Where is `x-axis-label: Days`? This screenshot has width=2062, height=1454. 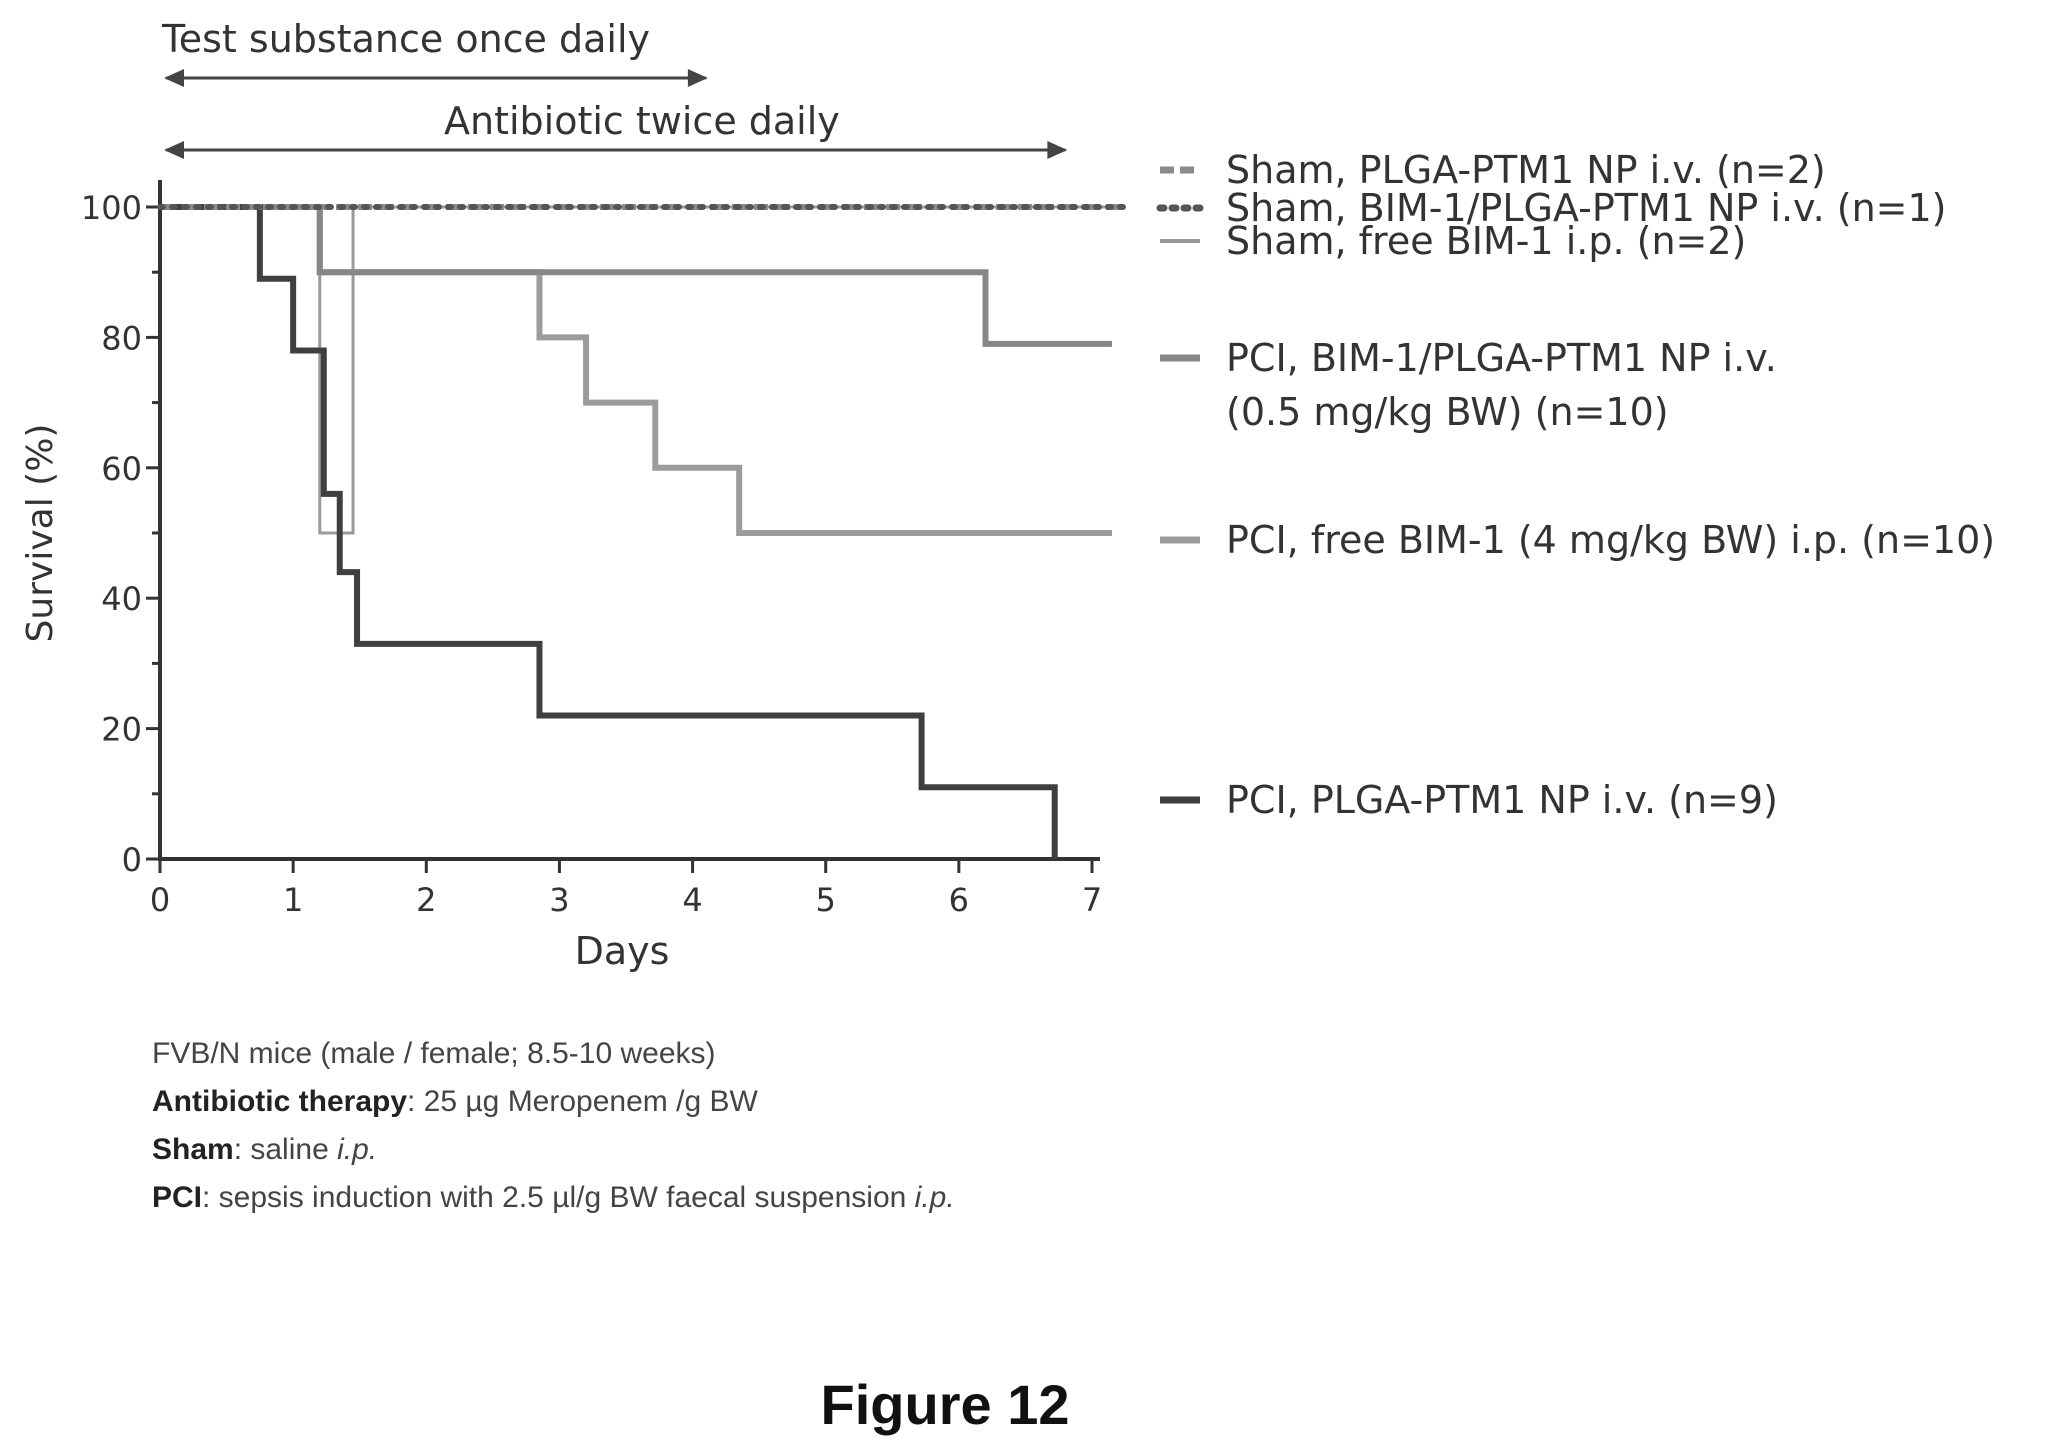
x-axis-label: Days is located at coordinates (622, 951).